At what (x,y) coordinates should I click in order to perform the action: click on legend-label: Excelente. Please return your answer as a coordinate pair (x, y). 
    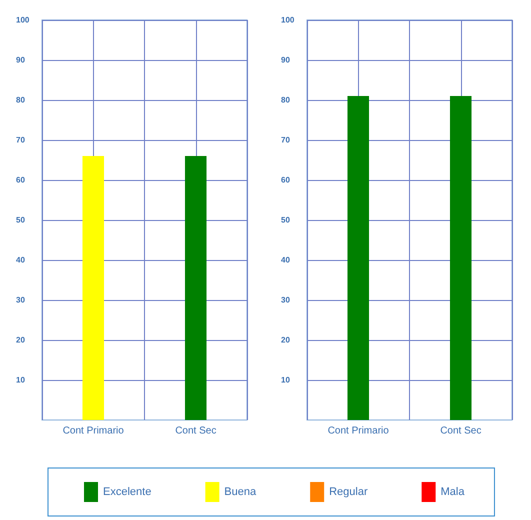
    Looking at the image, I should click on (127, 492).